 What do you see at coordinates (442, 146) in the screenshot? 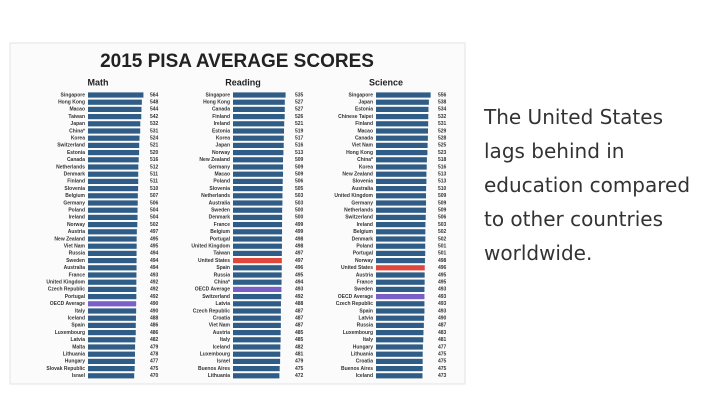
I see `value-label: 525` at bounding box center [442, 146].